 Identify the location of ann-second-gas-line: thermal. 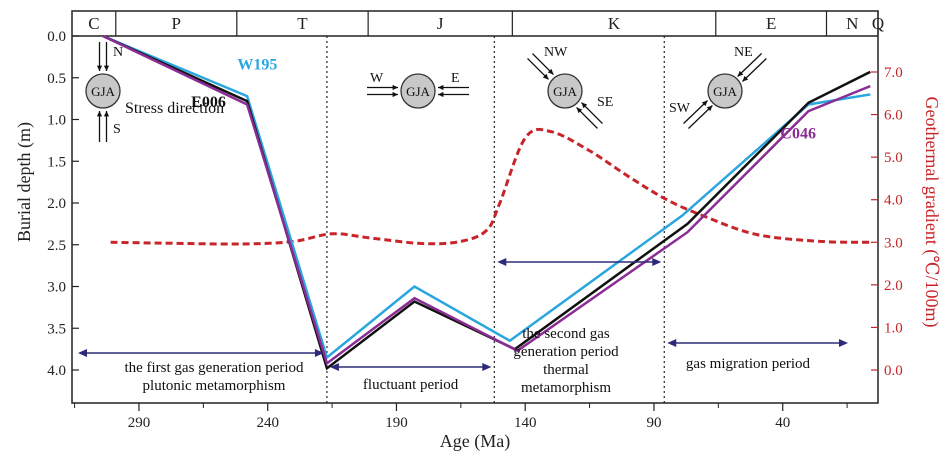
(566, 370).